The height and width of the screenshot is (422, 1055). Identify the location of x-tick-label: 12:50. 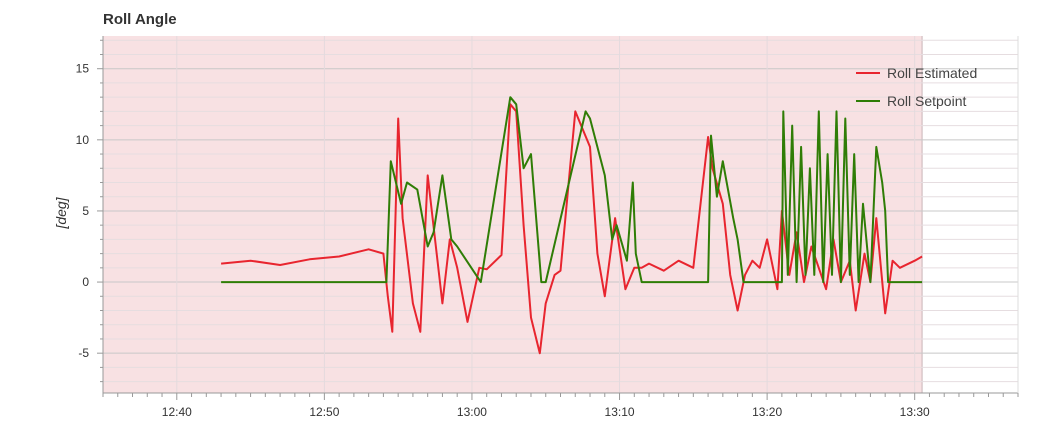
(324, 412).